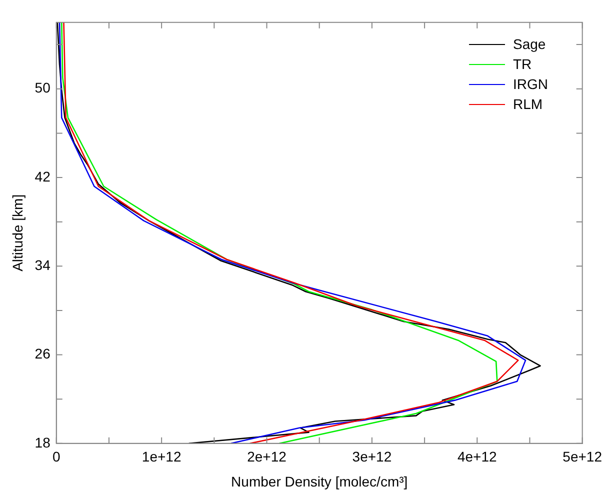  Describe the element at coordinates (267, 456) in the screenshot. I see `x-tick-label: 2e+12` at that location.